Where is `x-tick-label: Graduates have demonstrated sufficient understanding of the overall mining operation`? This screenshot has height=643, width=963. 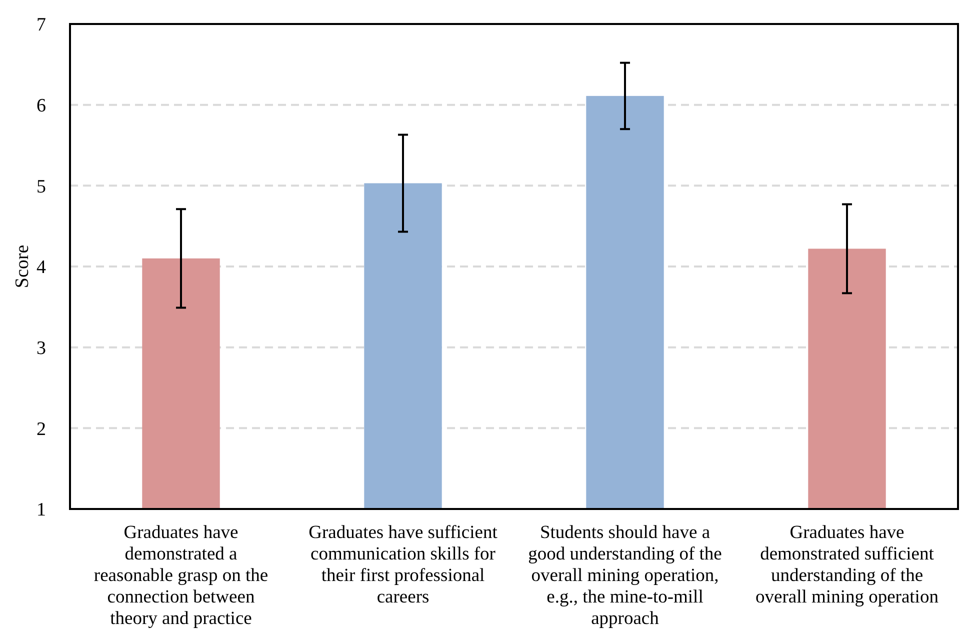
x-tick-label: Graduates have demonstrated sufficient understanding of the overall mining operation is located at coordinates (847, 565).